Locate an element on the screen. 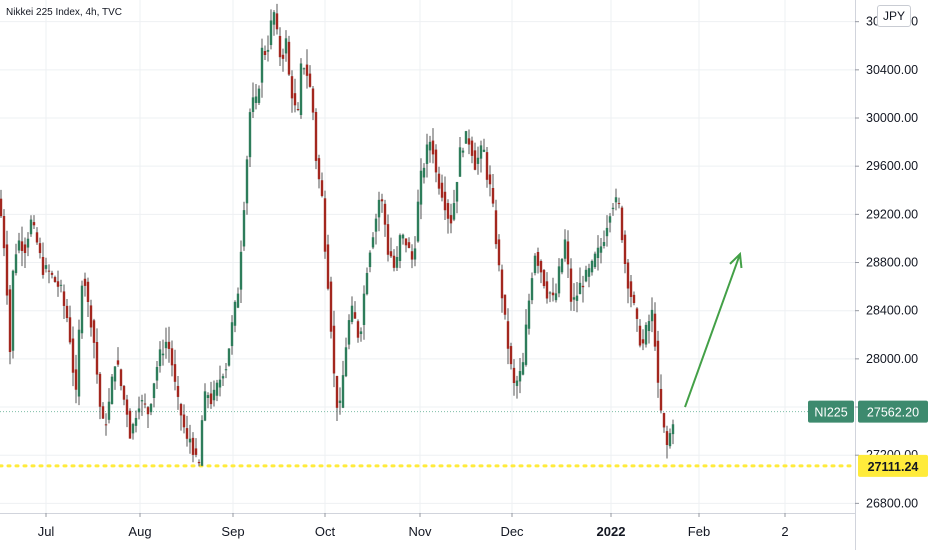 Image resolution: width=932 pixels, height=550 pixels. time-axis: Jul Aug Sep Oct Nov Dec 2022 Feb 2 is located at coordinates (427, 531).